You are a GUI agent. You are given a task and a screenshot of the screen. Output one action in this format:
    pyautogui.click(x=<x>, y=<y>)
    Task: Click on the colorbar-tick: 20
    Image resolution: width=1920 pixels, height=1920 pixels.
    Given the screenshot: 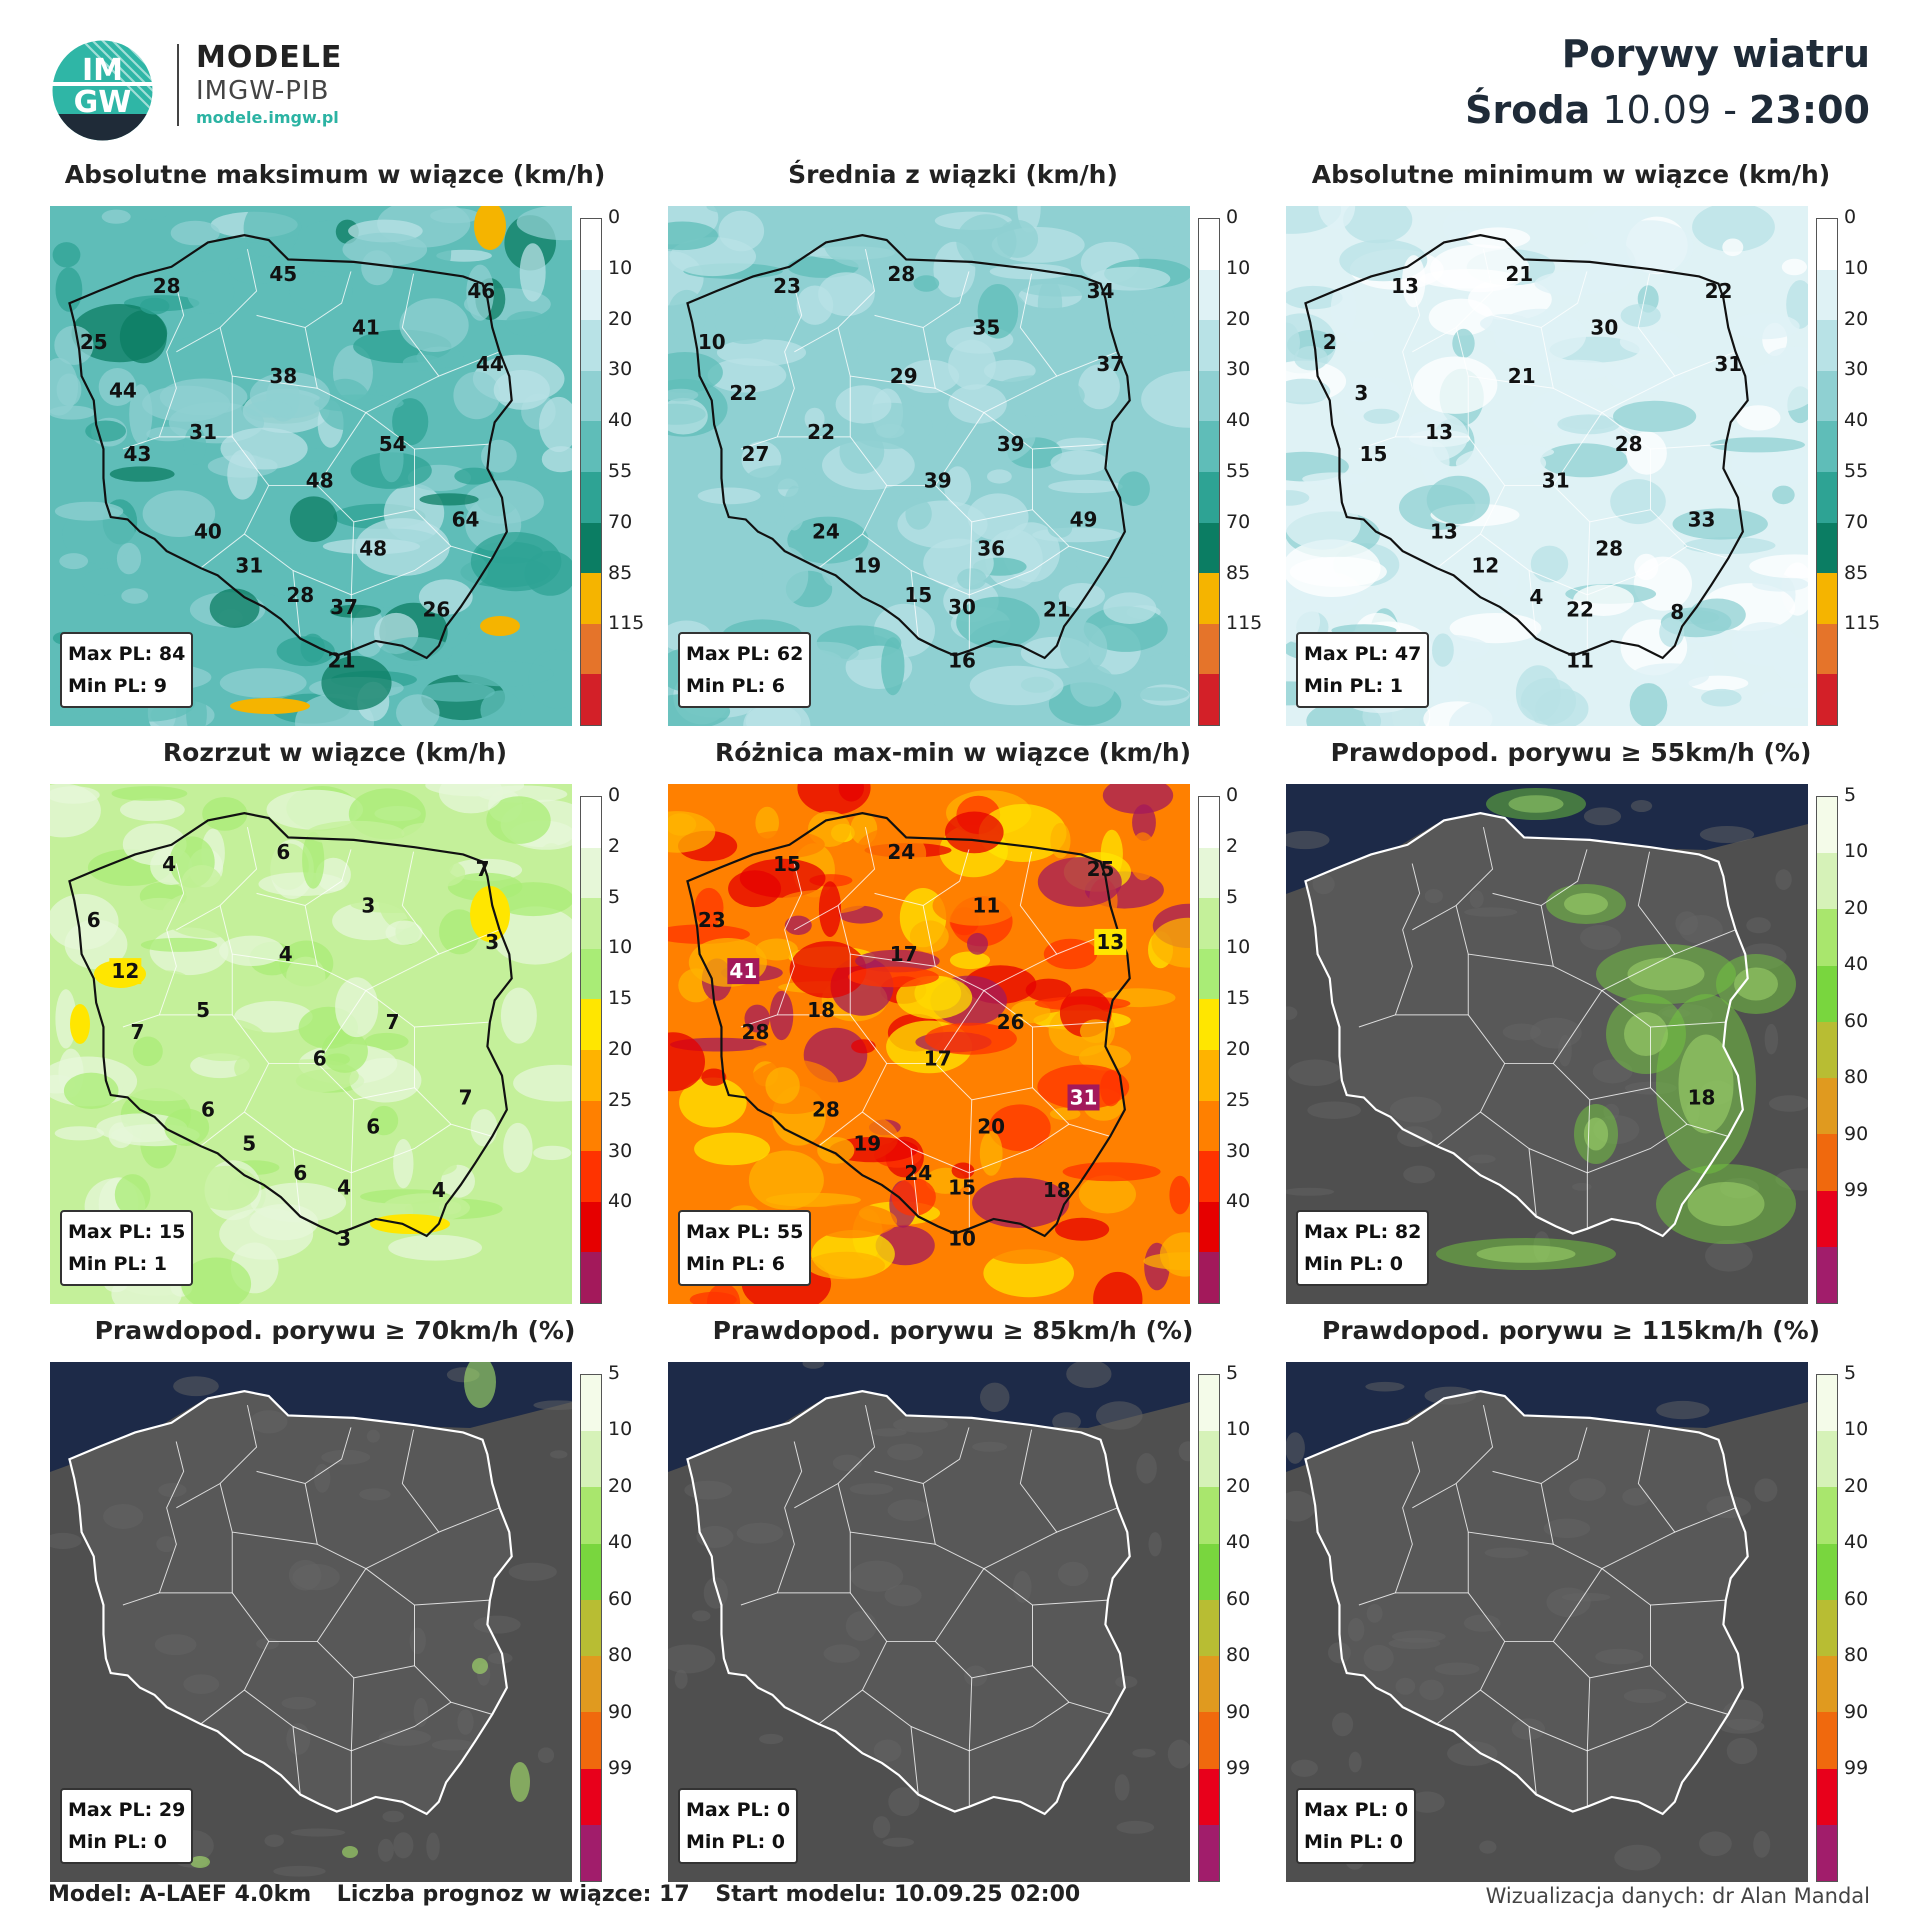 What is the action you would take?
    pyautogui.click(x=1238, y=1485)
    